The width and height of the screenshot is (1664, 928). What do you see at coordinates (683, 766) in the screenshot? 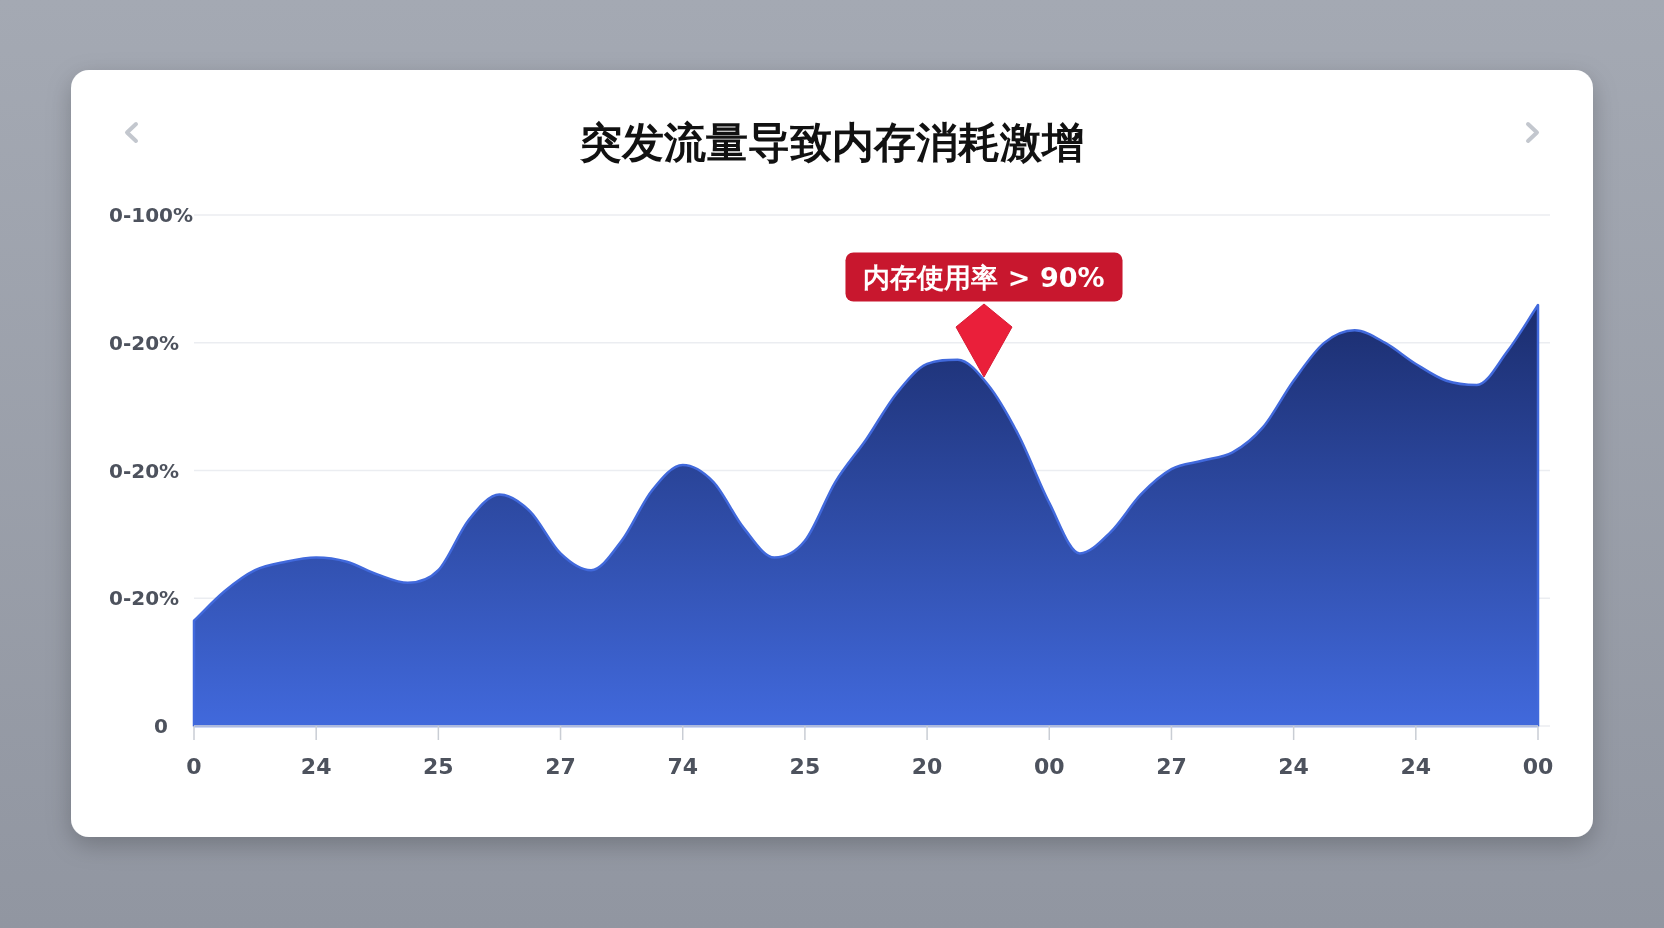
I see `x-tick: 74` at bounding box center [683, 766].